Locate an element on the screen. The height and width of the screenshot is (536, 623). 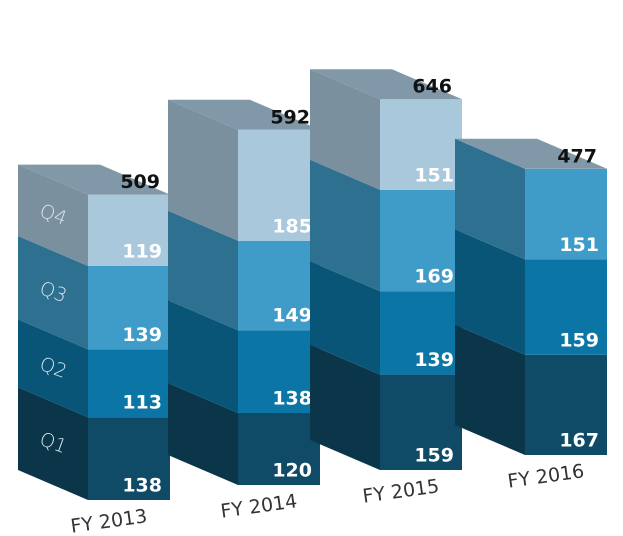
category-label: FY 2016 is located at coordinates (545, 476).